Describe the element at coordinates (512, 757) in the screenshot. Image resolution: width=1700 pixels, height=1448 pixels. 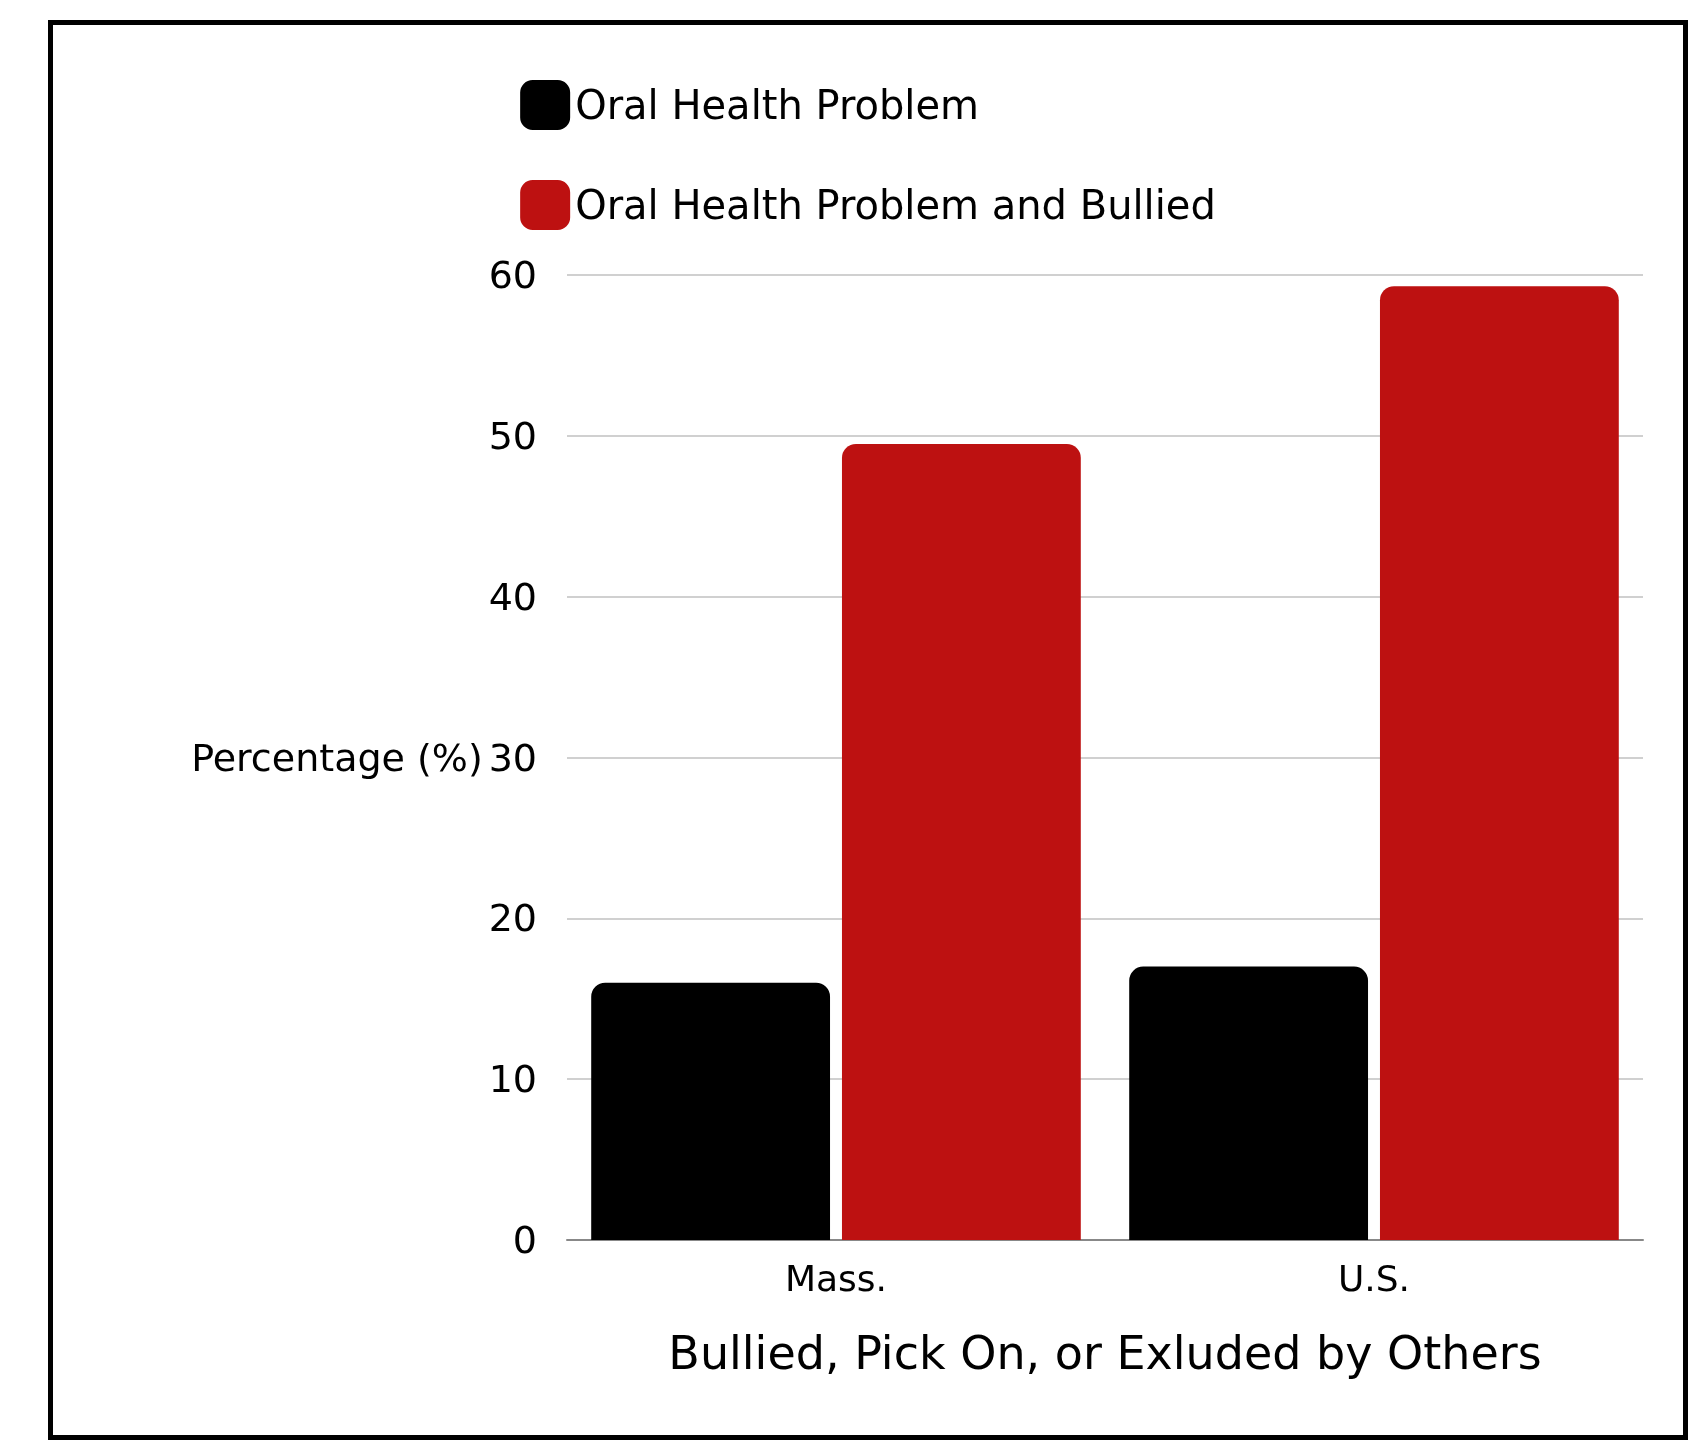
I see `y-tick-label: 30` at that location.